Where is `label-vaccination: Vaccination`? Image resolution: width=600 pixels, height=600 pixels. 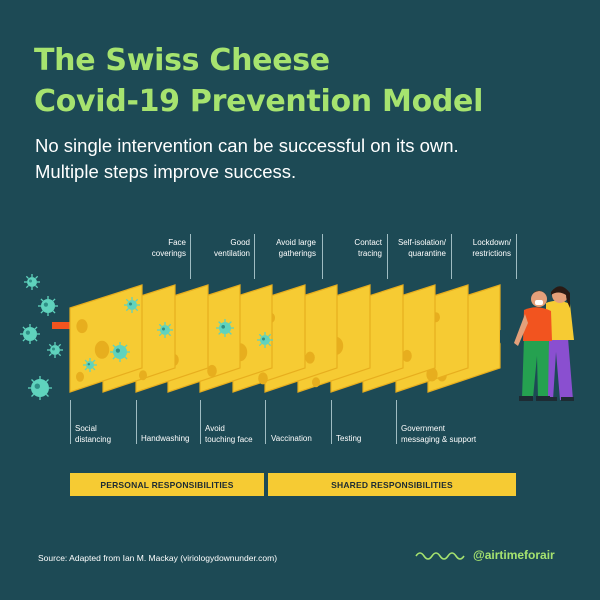
label-vaccination: Vaccination is located at coordinates (291, 438).